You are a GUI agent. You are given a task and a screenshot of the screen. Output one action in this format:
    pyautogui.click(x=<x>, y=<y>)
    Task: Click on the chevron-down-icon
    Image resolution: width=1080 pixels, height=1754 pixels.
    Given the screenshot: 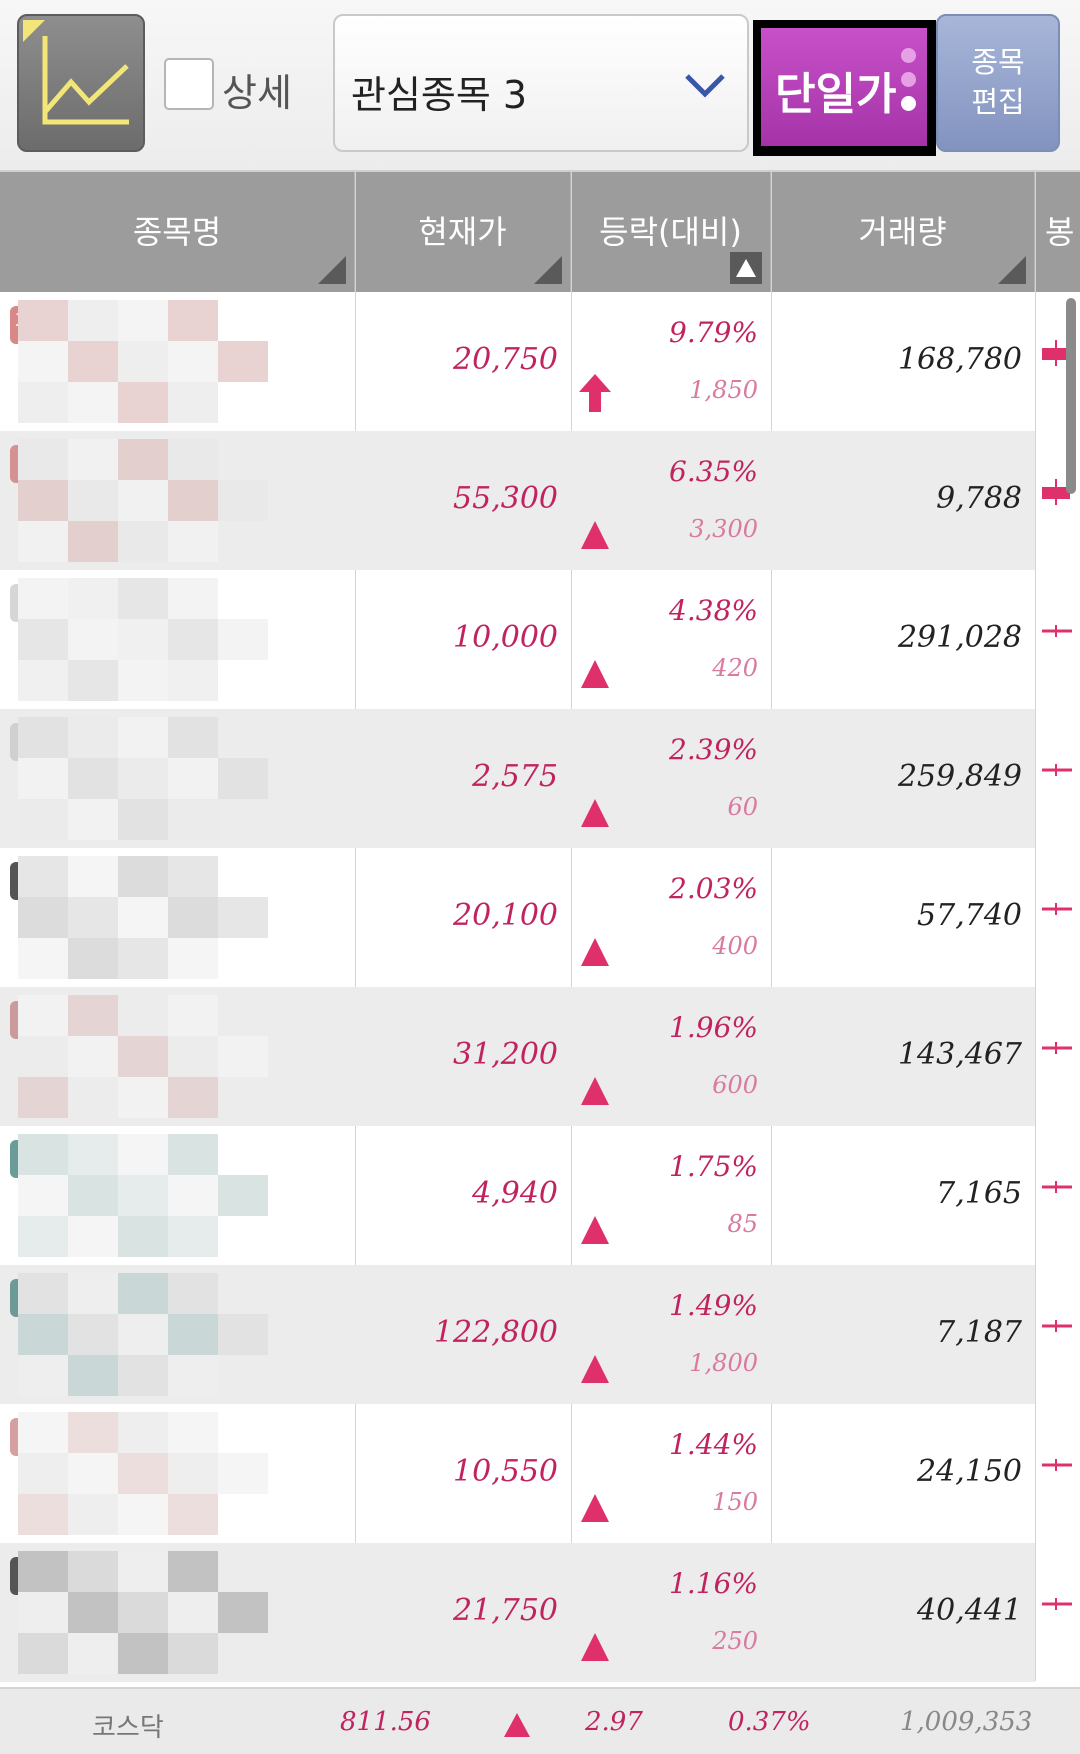 What is the action you would take?
    pyautogui.click(x=705, y=86)
    